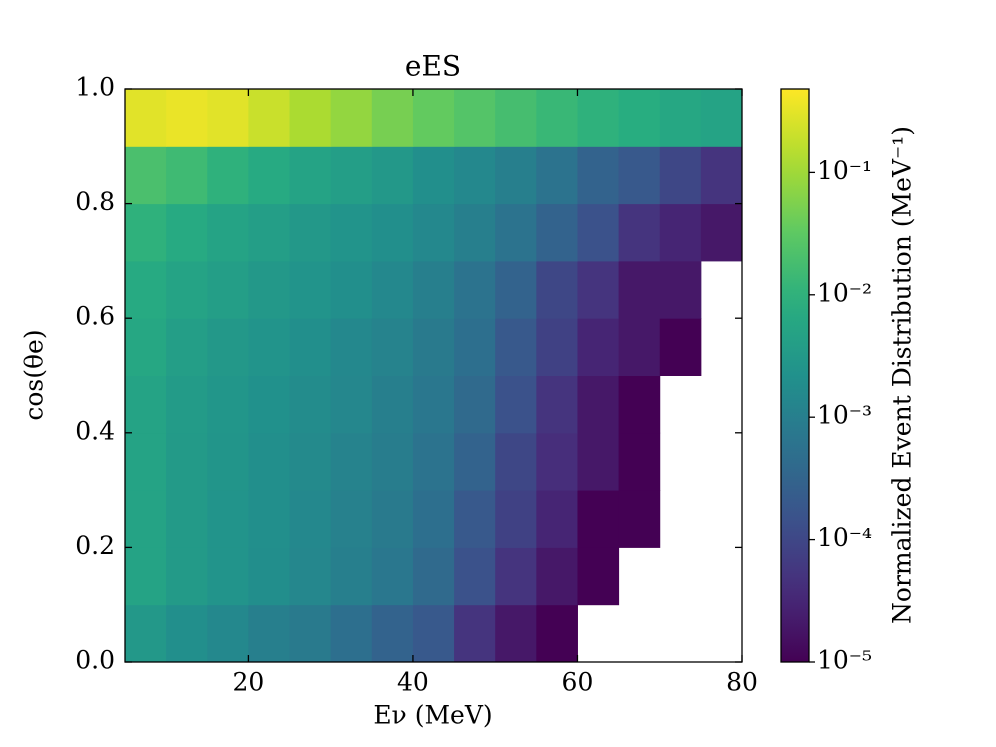 The image size is (996, 747). I want to click on colorbar, so click(795, 375).